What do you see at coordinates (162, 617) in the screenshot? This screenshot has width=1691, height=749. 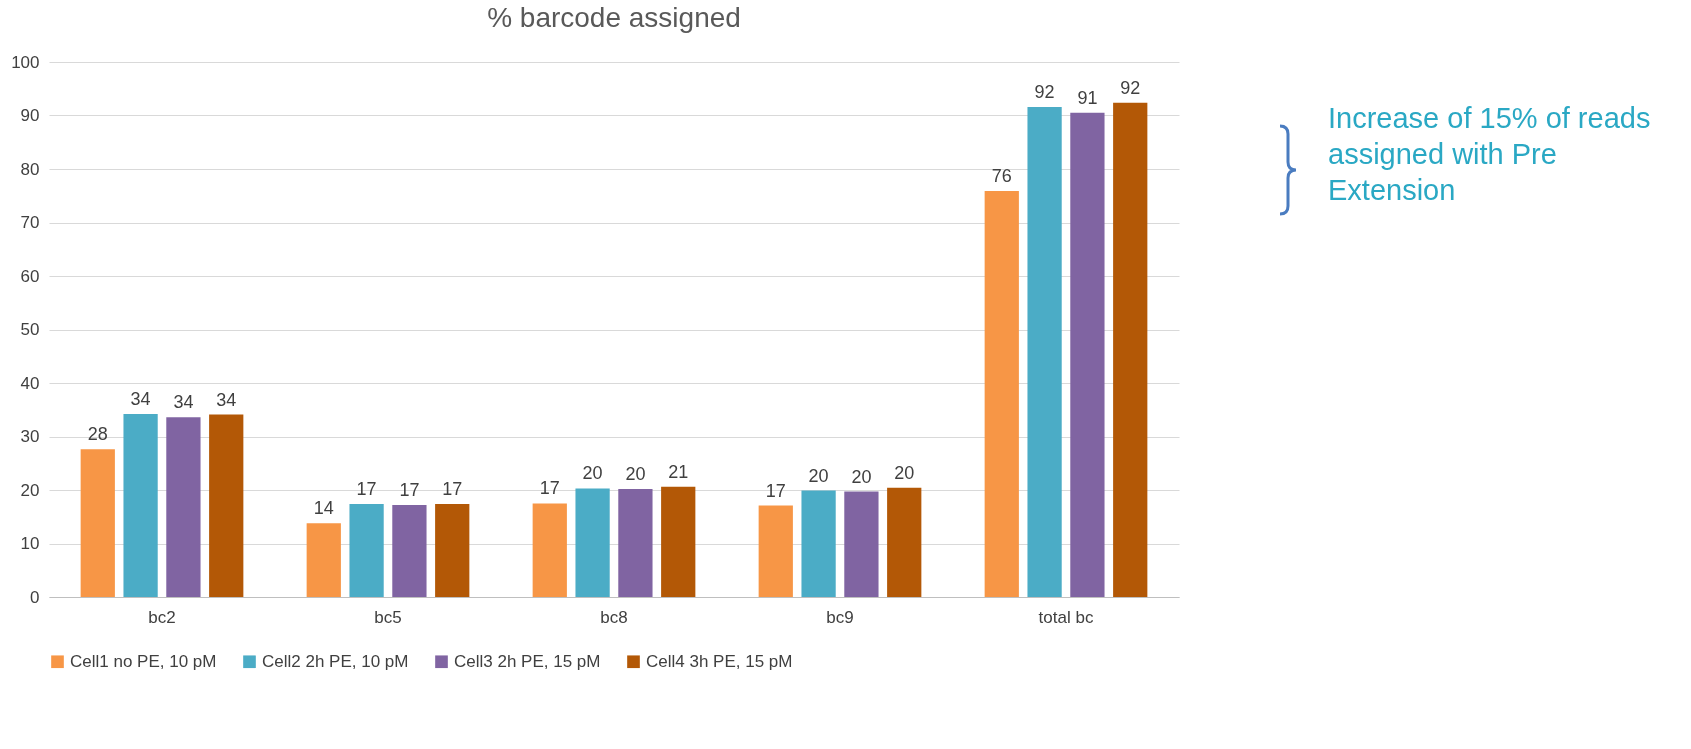 I see `x-tick-label: bc2` at bounding box center [162, 617].